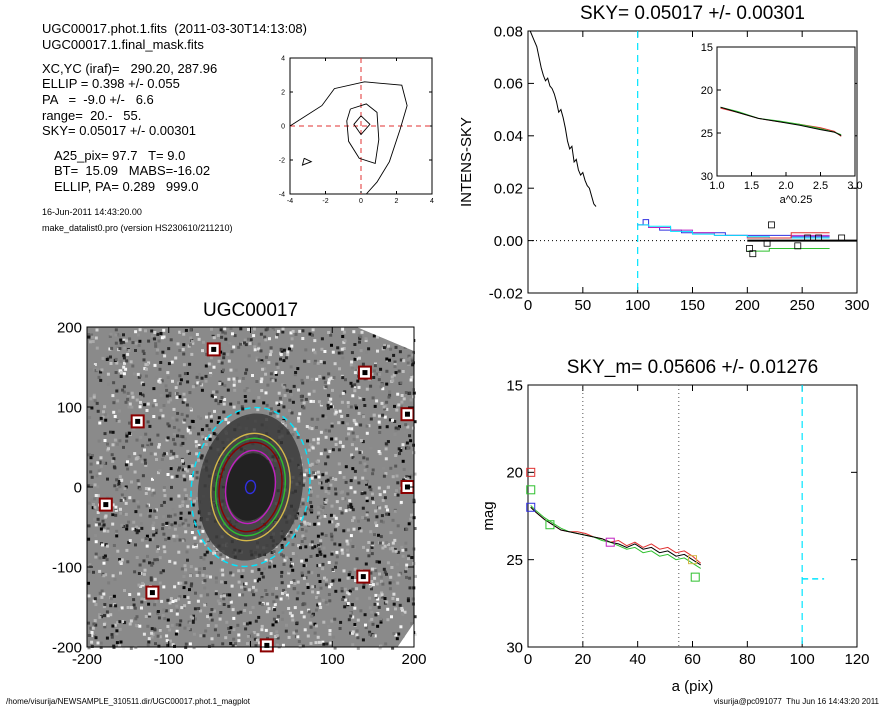  I want to click on mag_profile-xtick-label: 20, so click(582, 659).